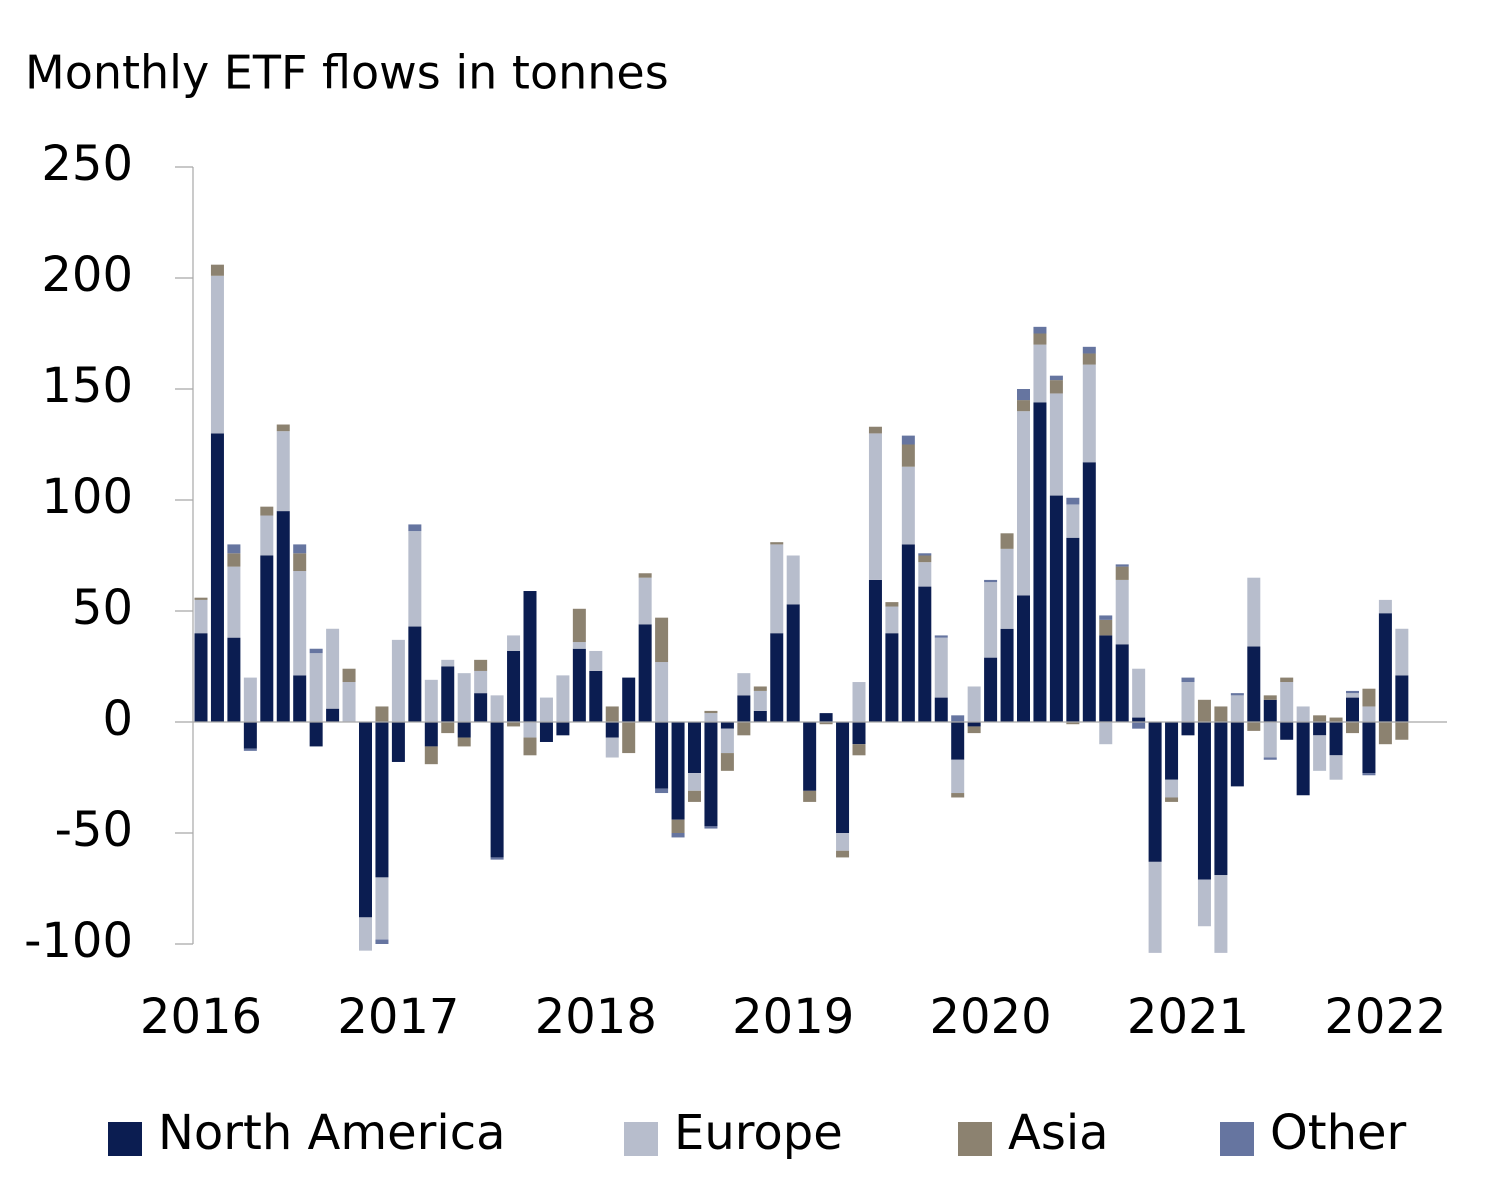  I want to click on x-tick-label: 2021, so click(1188, 1017).